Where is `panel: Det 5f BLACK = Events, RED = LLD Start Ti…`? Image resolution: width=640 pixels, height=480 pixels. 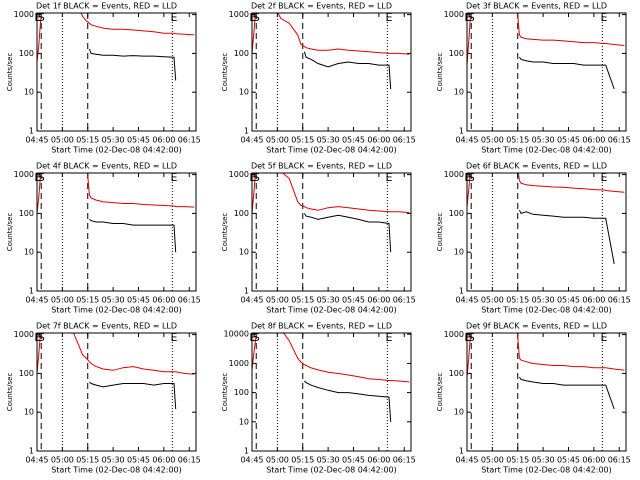
panel: Det 5f BLACK = Events, RED = LLD Start Ti… is located at coordinates (318, 238).